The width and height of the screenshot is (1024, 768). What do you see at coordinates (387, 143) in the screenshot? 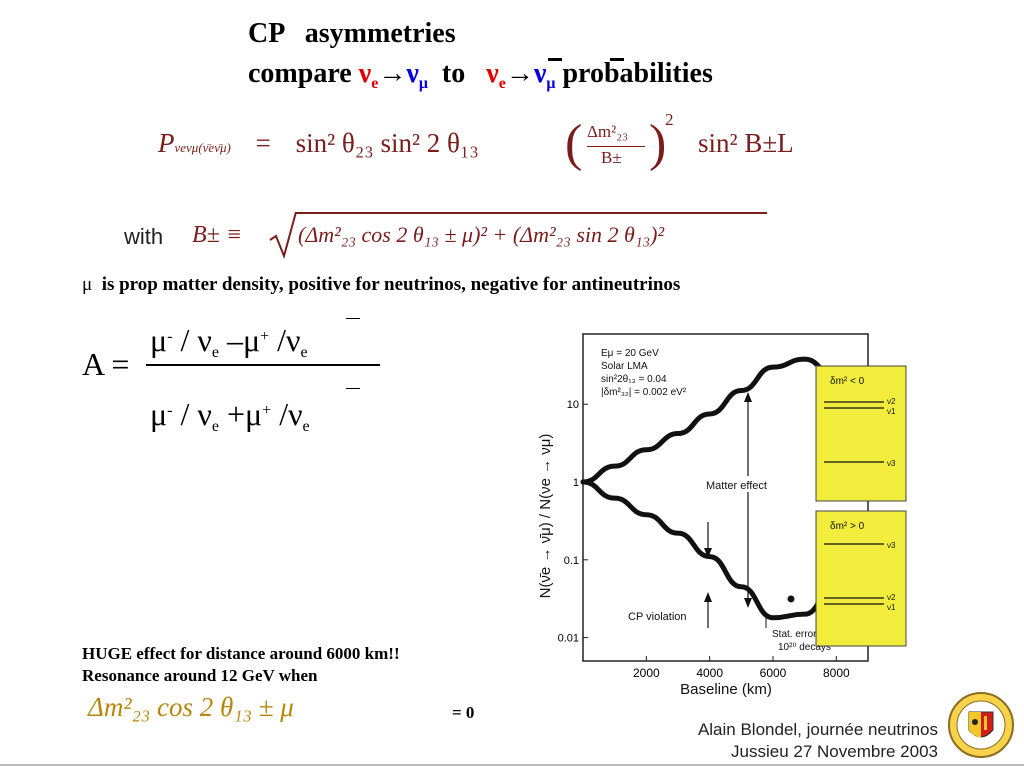
I see `formula-sin-terms: sin² θ₂₃ sin² 2 θ₁₃` at bounding box center [387, 143].